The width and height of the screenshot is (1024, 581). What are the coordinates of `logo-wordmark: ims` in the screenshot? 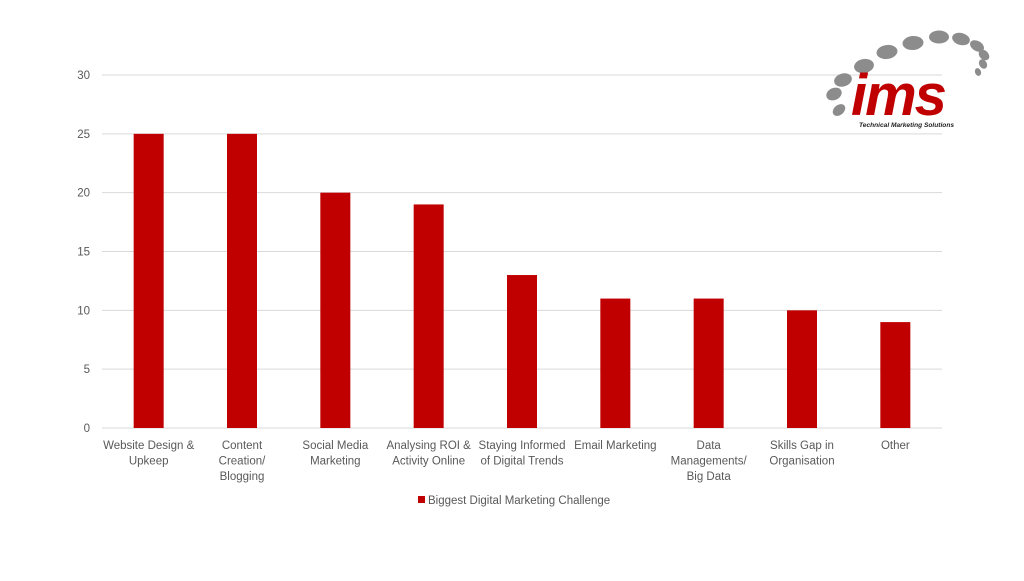 It's located at (898, 95).